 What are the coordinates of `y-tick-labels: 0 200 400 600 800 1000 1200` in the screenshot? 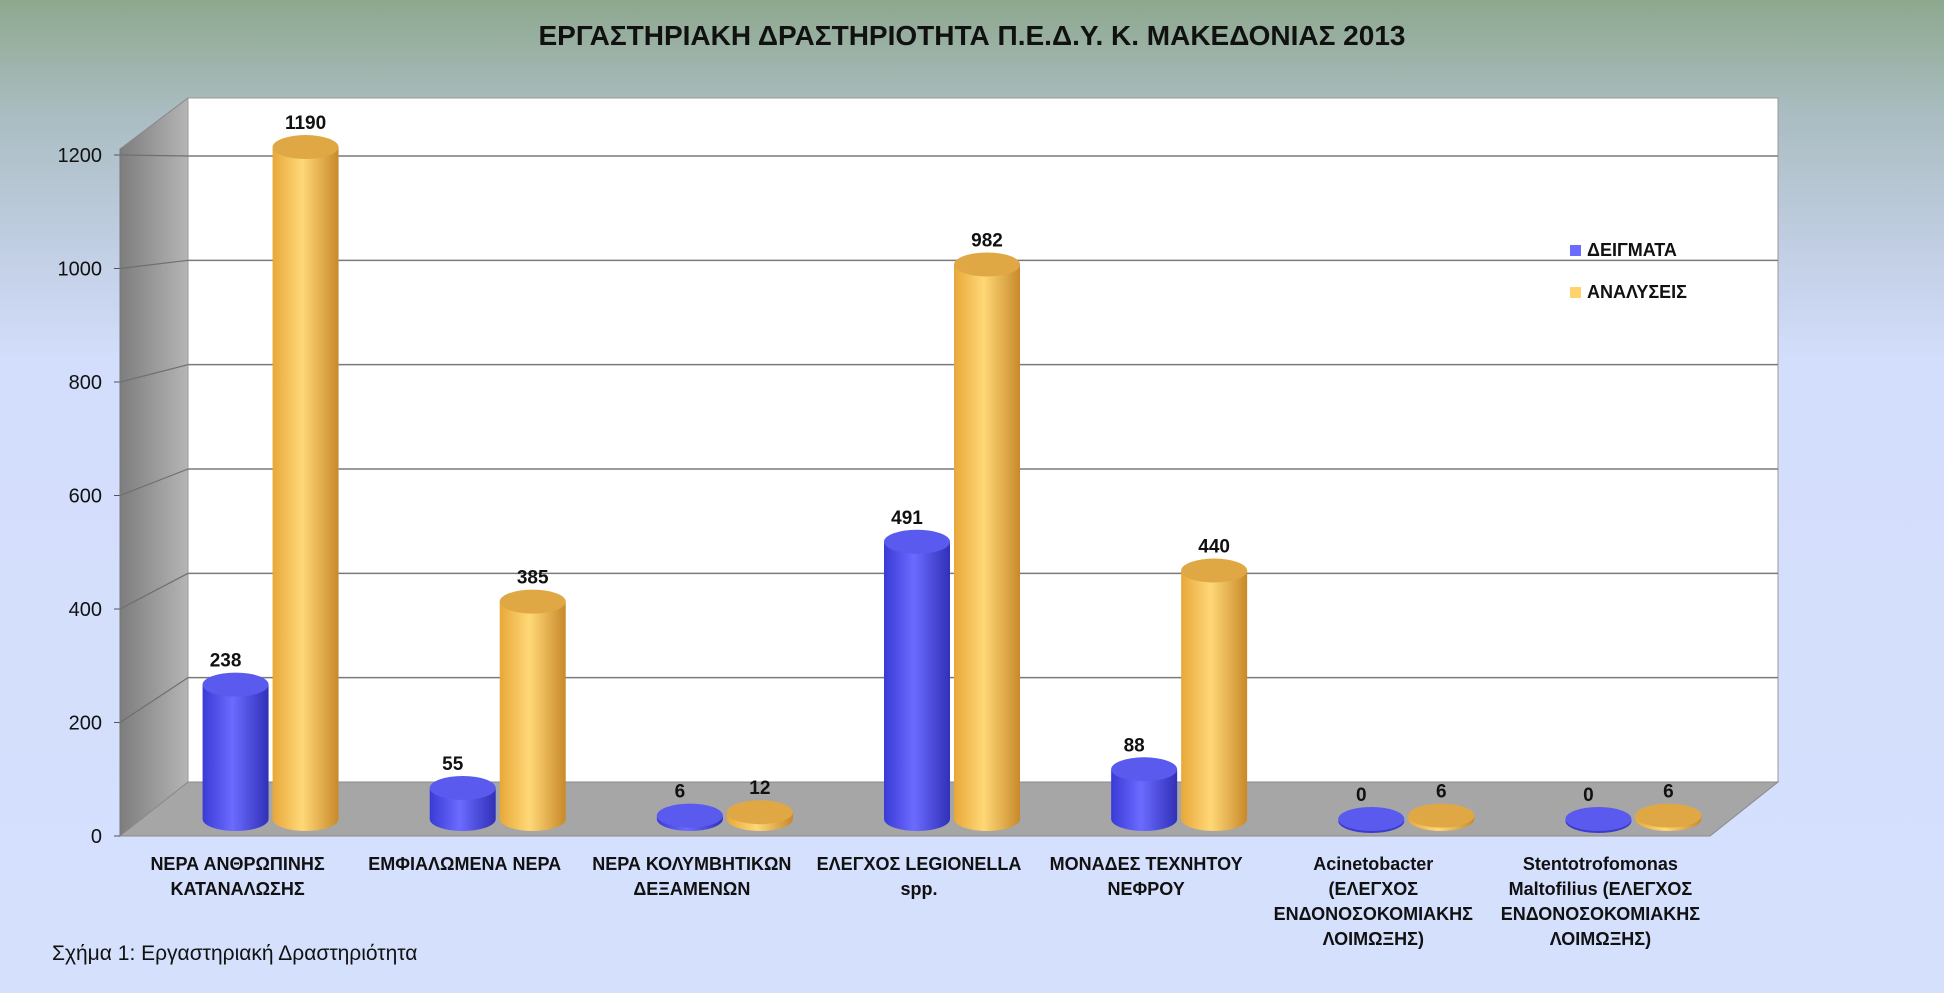 It's located at (80, 496).